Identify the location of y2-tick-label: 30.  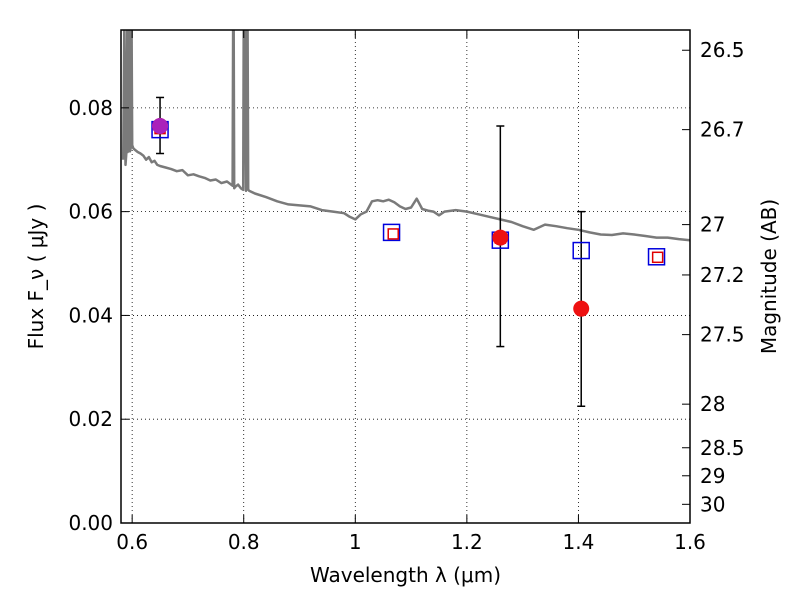
(712, 504).